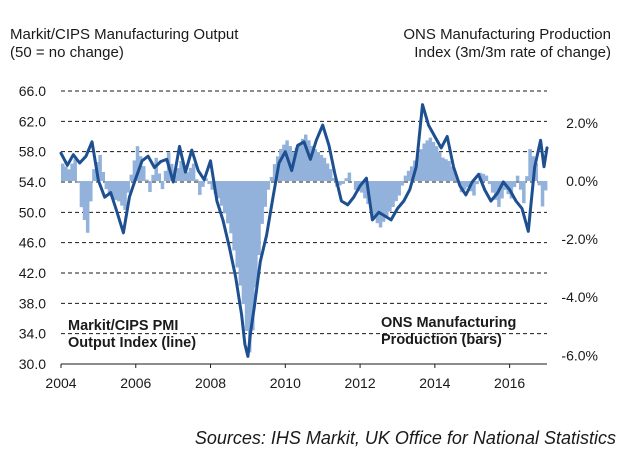  What do you see at coordinates (32, 303) in the screenshot?
I see `left-tick-label: 38.0` at bounding box center [32, 303].